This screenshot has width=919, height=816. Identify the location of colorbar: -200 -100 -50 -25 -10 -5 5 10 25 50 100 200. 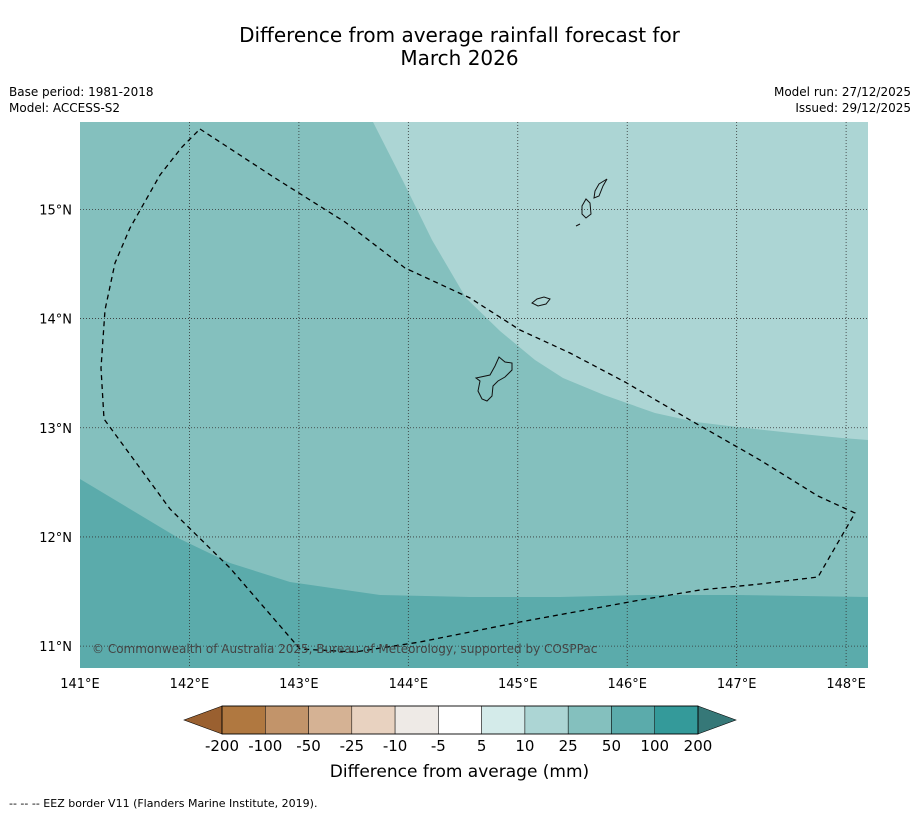
(460, 730).